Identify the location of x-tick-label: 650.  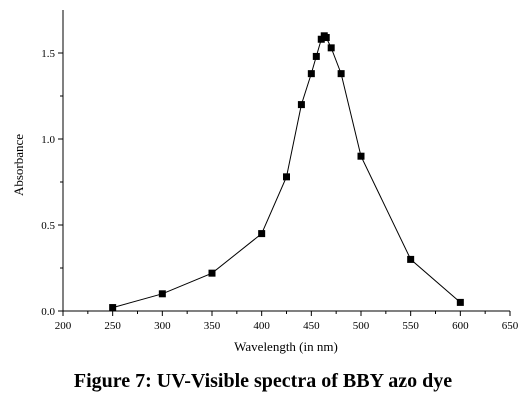
(510, 326).